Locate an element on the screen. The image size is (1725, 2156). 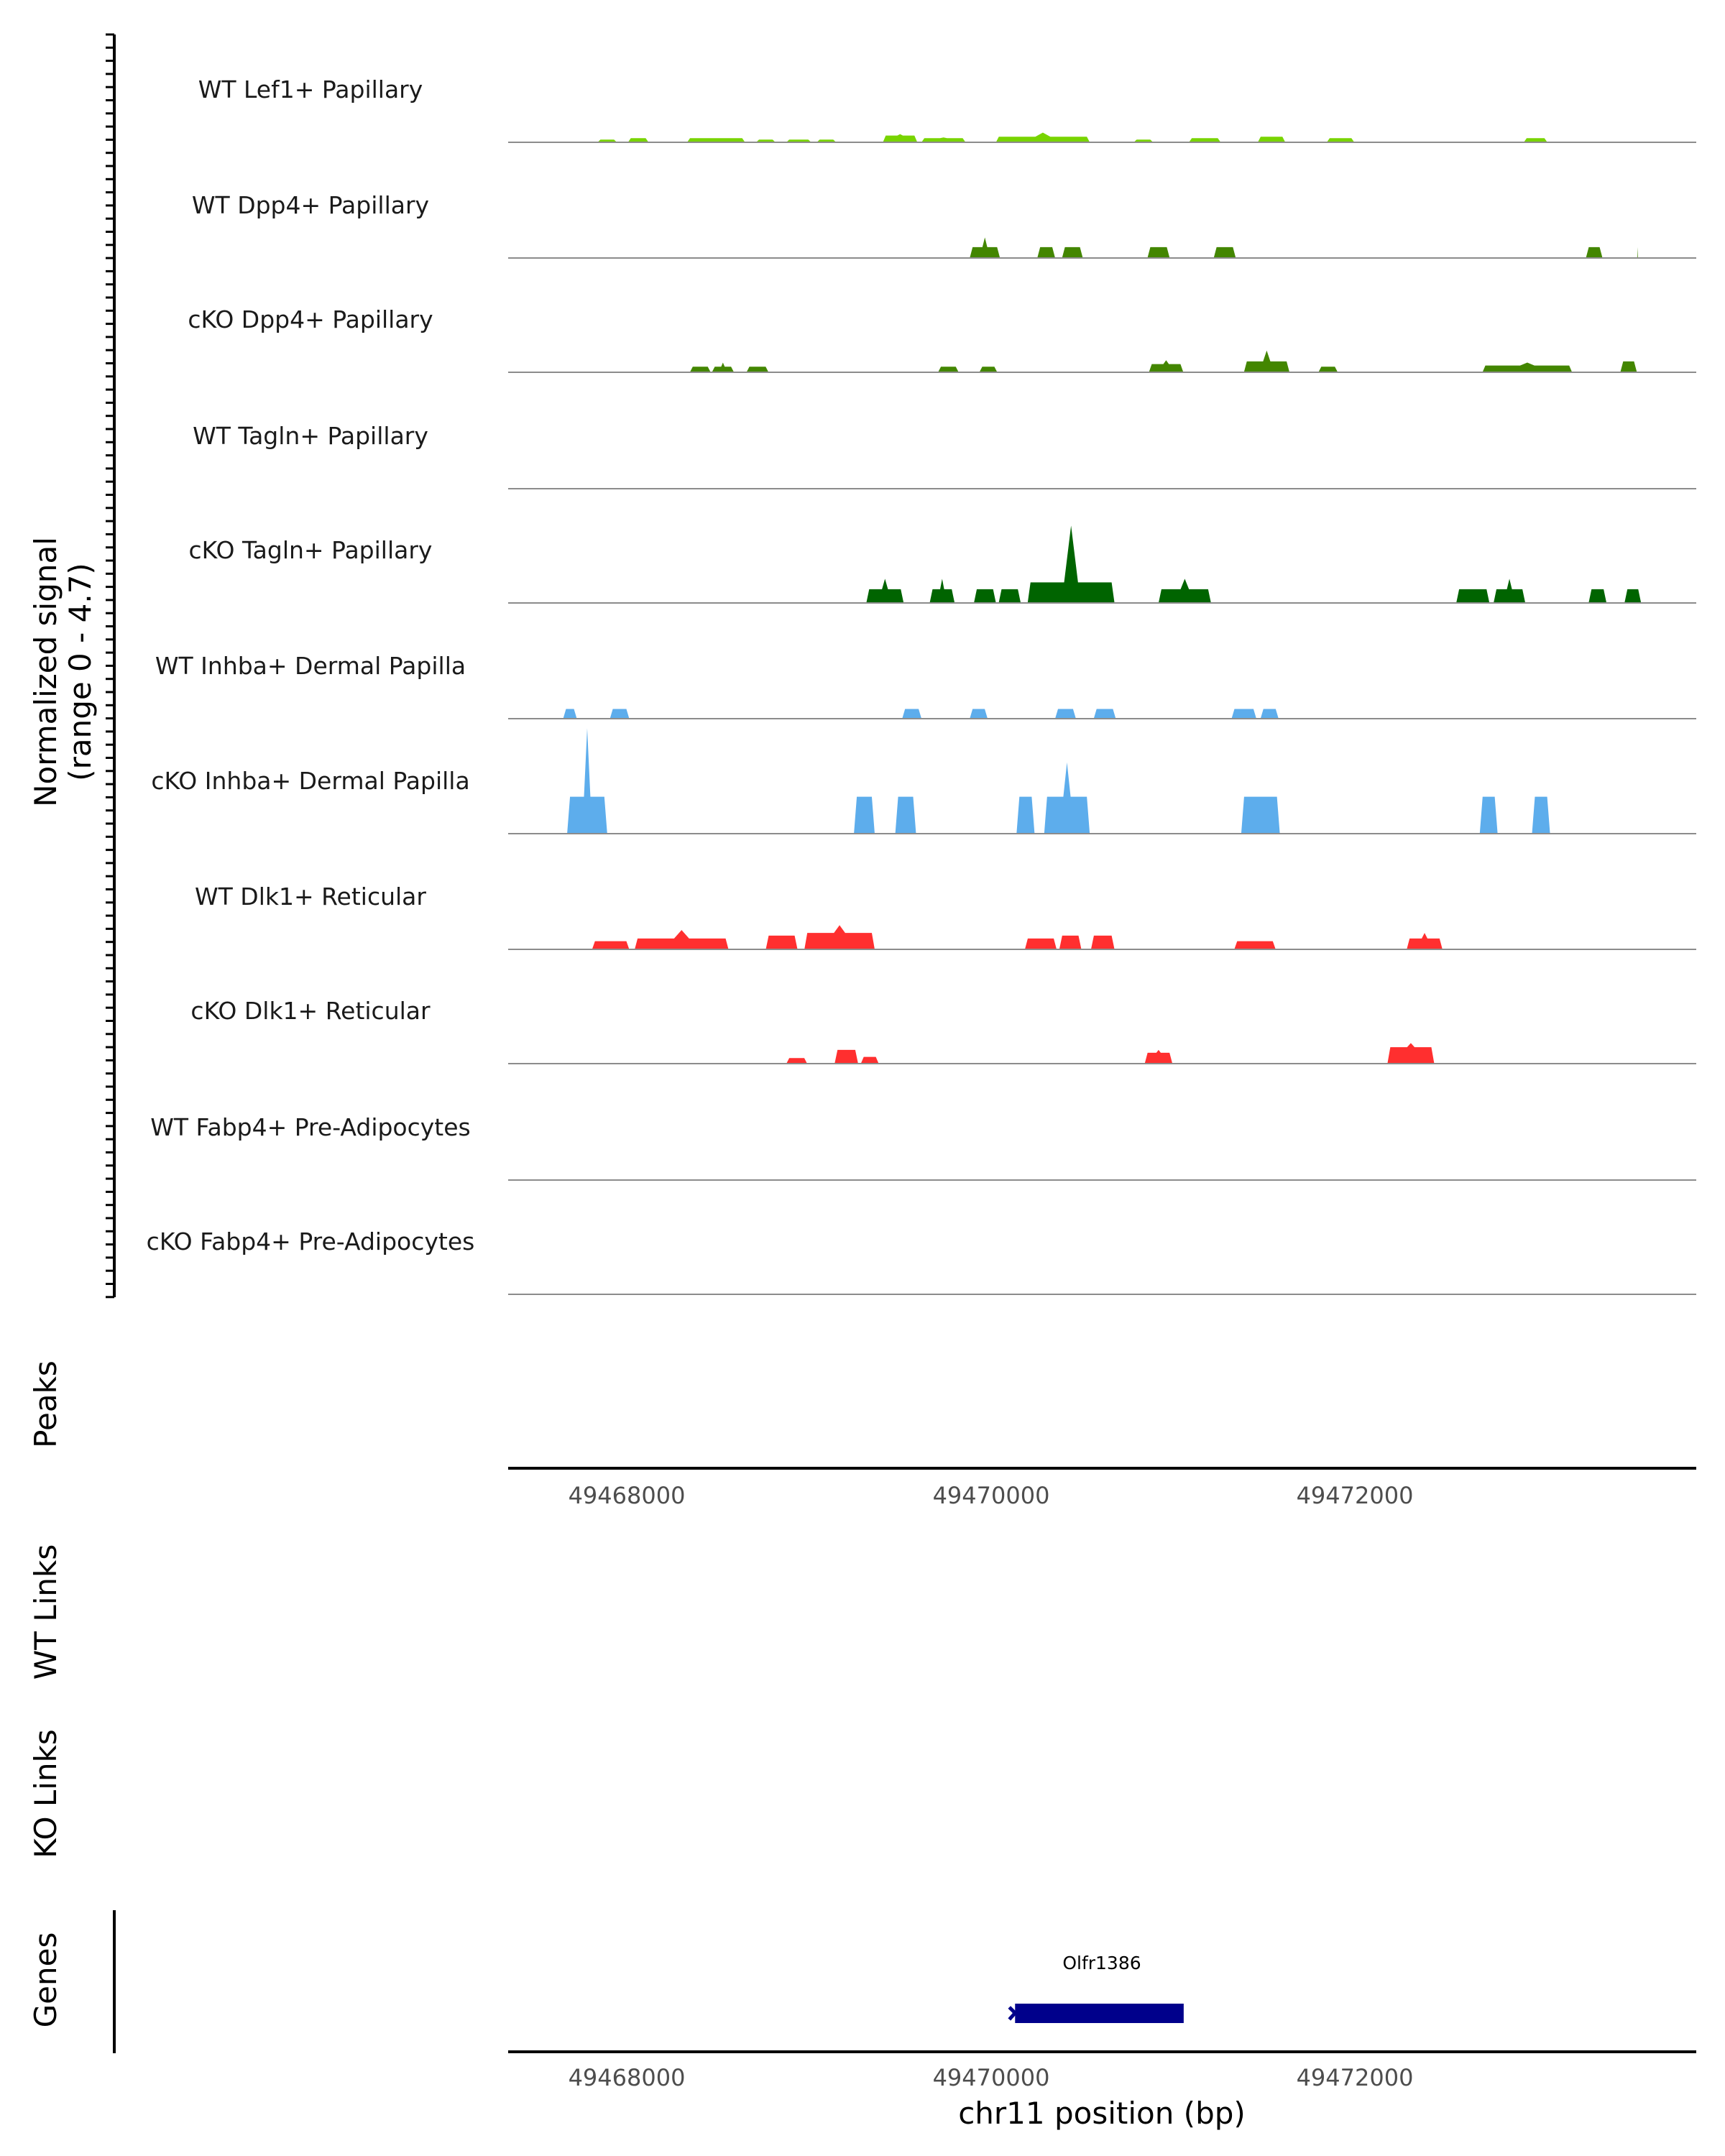
track: WT Inhba+ Dermal Papilla is located at coordinates (925, 685).